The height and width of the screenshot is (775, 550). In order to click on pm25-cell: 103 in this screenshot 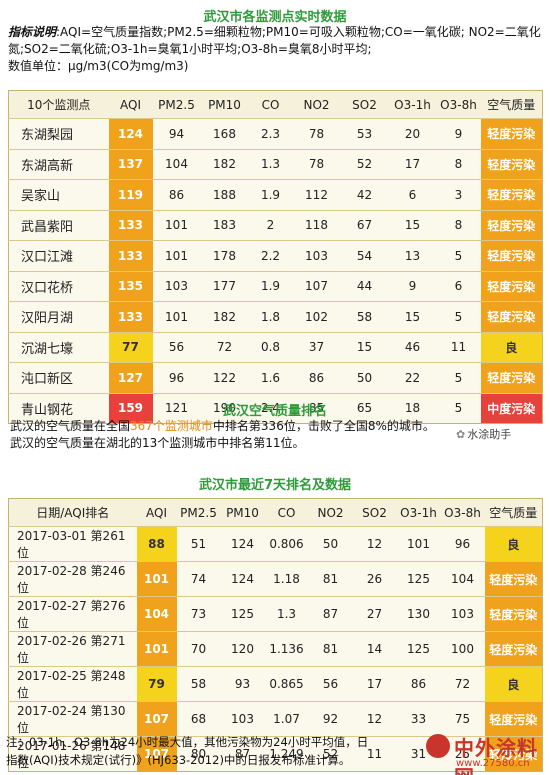, I will do `click(176, 286)`.